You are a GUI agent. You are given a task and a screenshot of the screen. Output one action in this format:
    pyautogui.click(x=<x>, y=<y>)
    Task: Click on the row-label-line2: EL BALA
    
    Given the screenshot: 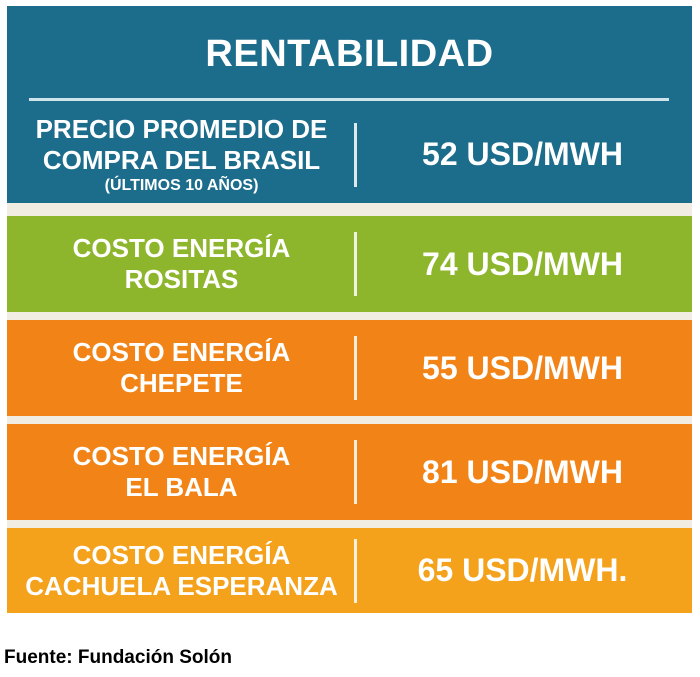 What is the action you would take?
    pyautogui.click(x=181, y=487)
    